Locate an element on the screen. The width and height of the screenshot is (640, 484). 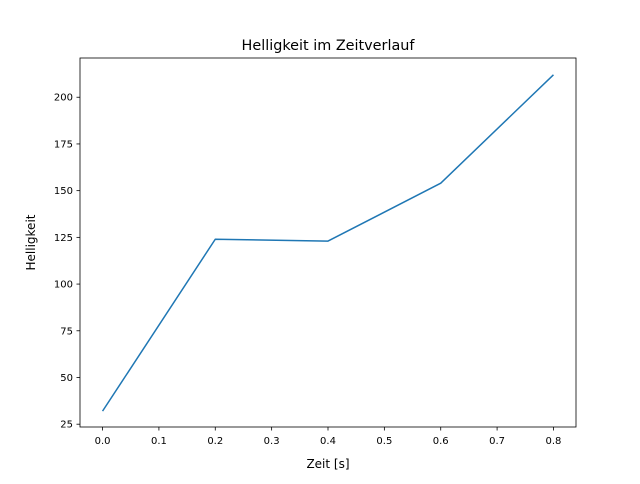
y-axis-label: Helligkeit is located at coordinates (31, 242).